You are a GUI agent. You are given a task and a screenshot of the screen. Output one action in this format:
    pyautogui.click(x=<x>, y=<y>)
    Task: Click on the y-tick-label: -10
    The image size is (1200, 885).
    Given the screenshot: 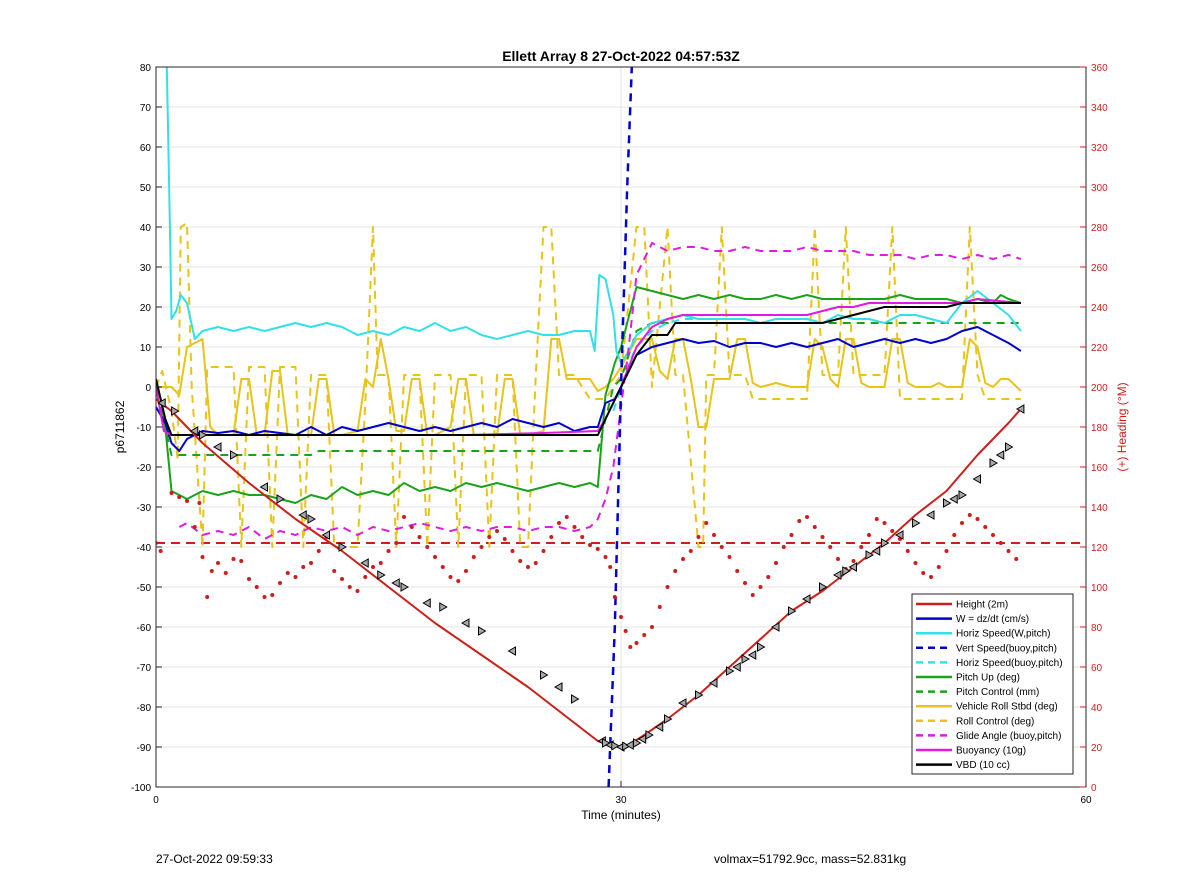 What is the action you would take?
    pyautogui.click(x=144, y=428)
    